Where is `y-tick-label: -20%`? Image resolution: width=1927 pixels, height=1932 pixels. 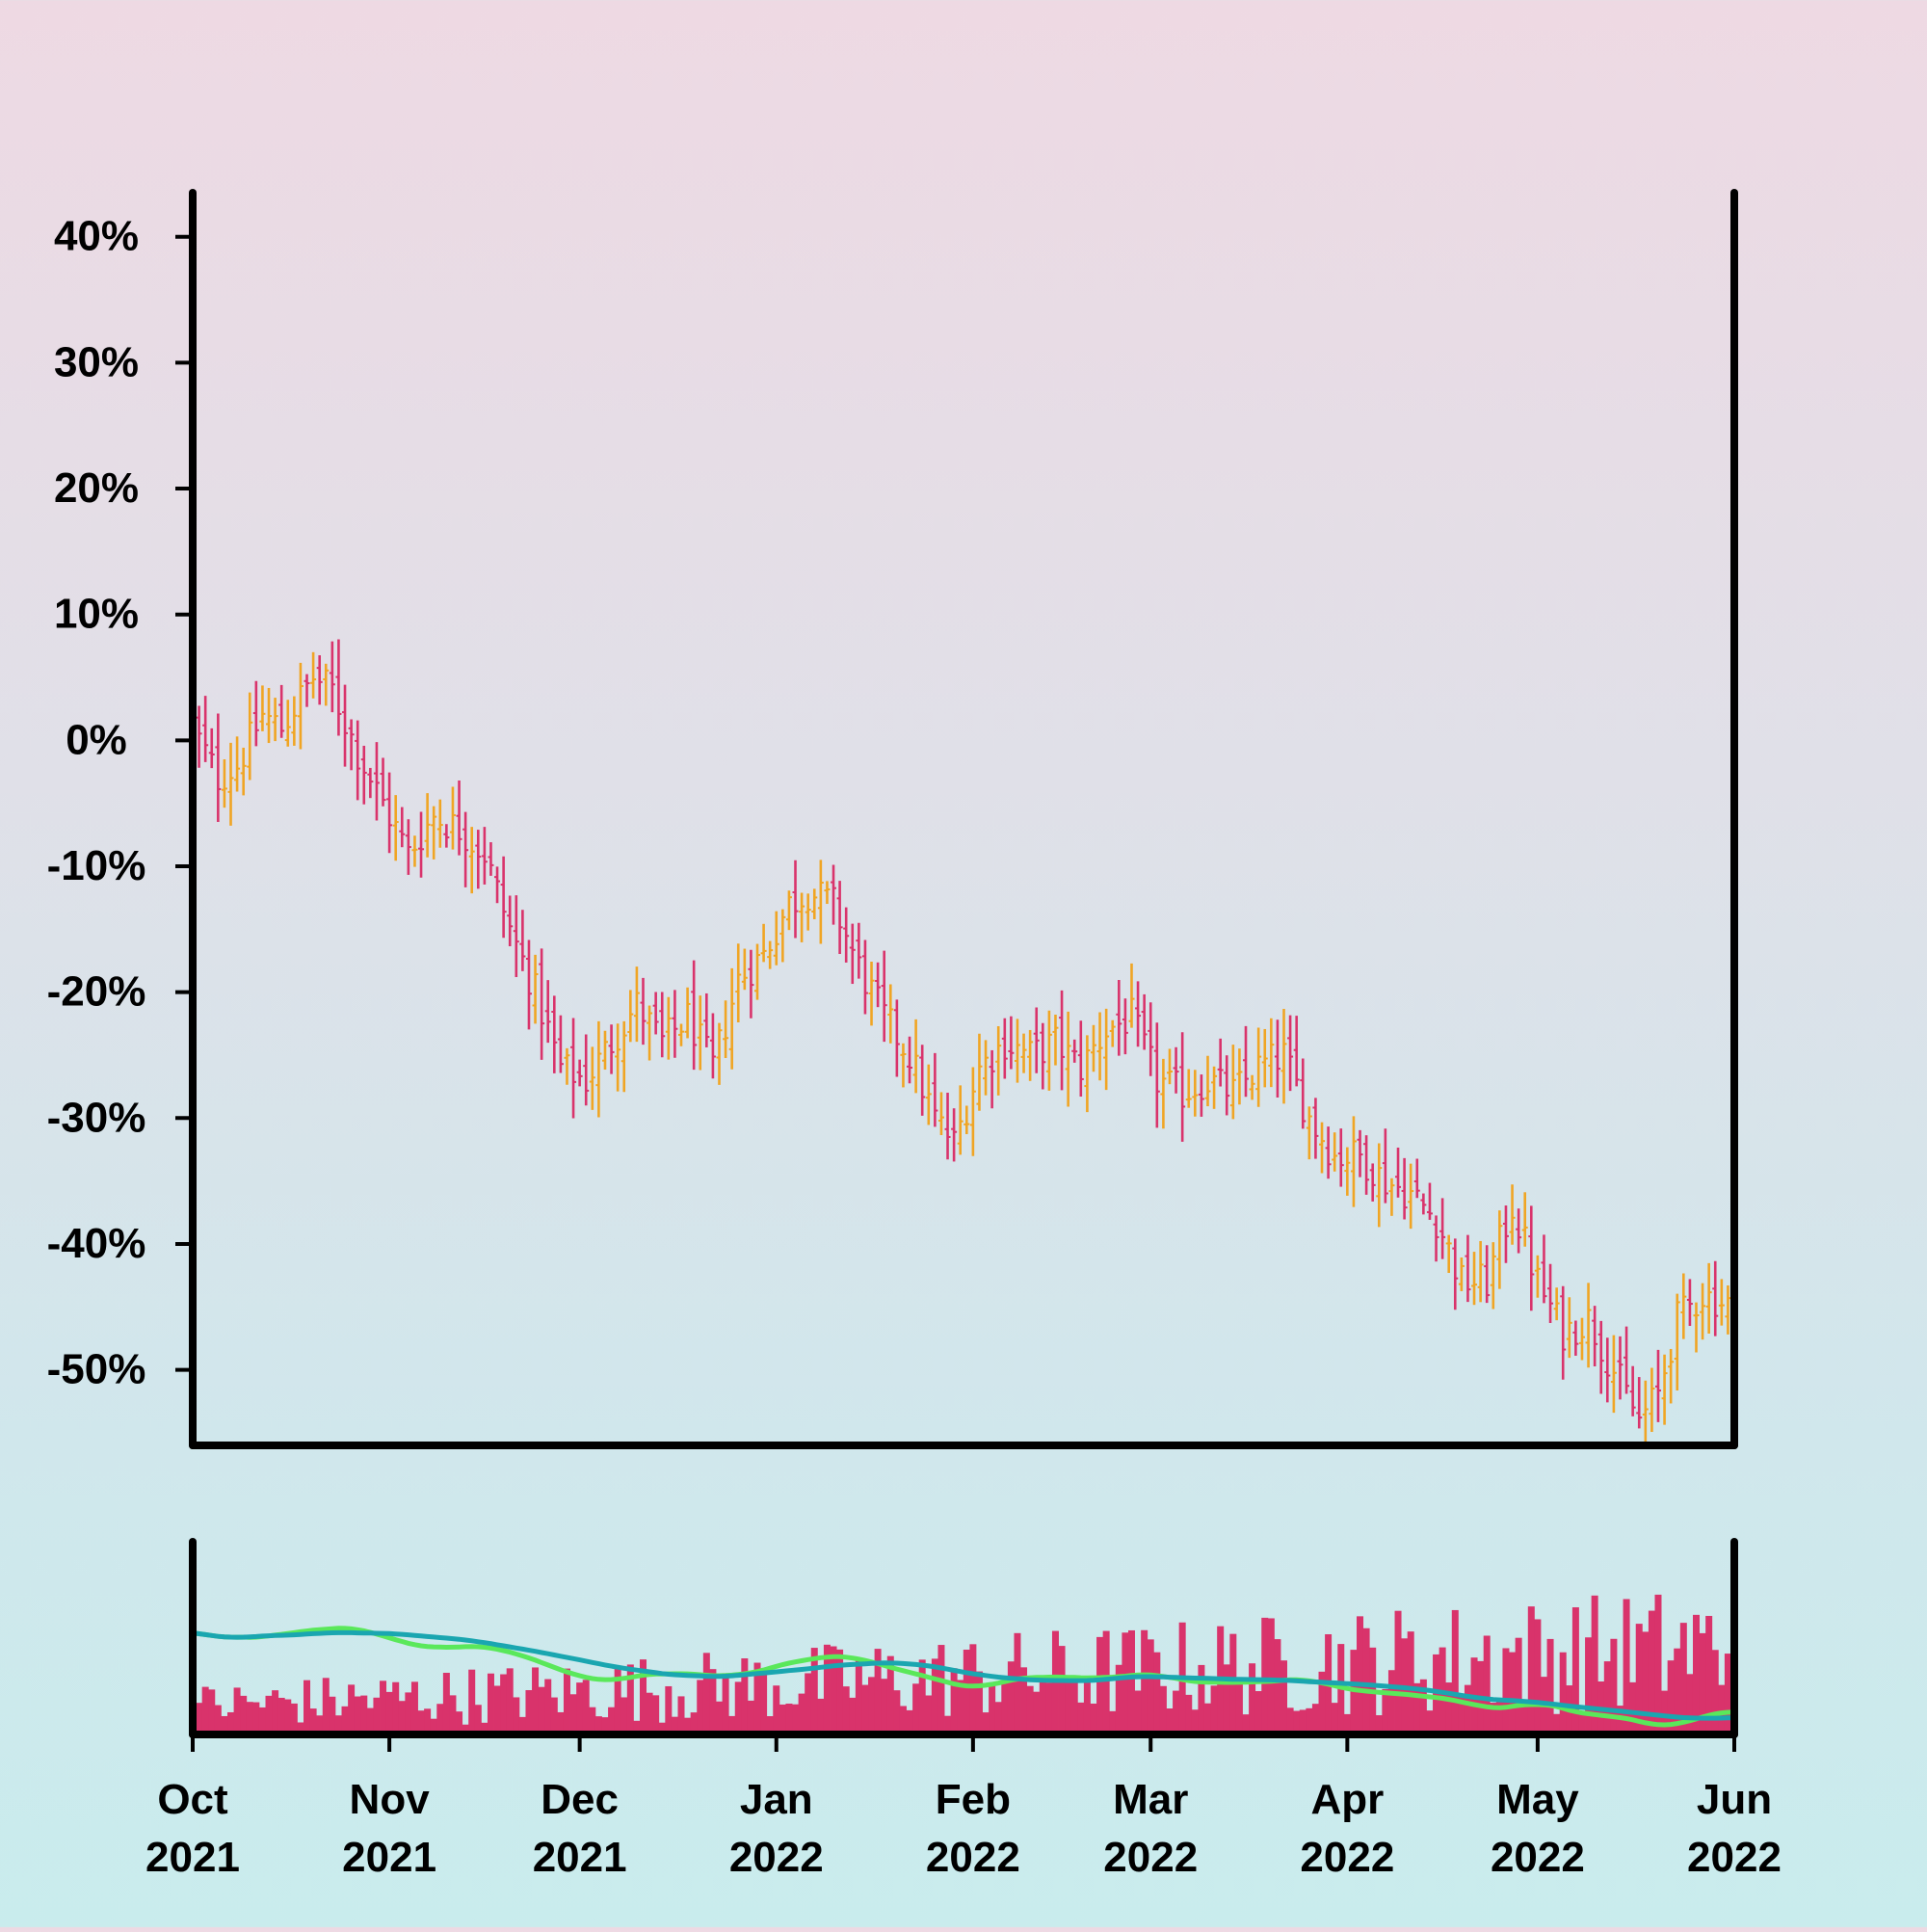 y-tick-label: -20% is located at coordinates (96, 992).